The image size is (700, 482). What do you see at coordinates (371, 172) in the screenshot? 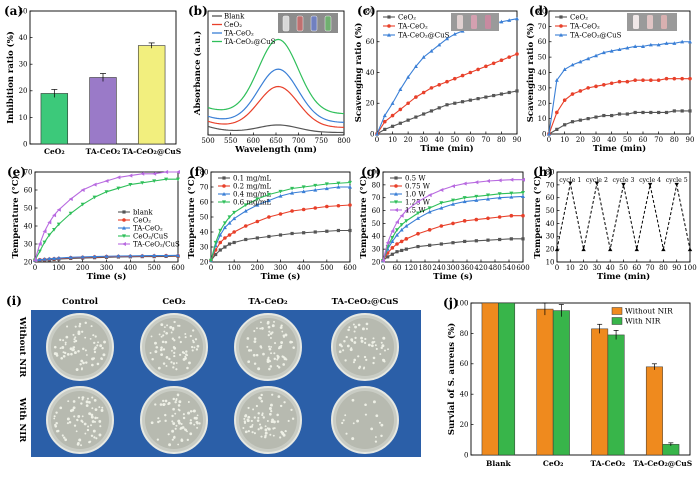
I see `panel-label: (g)` at bounding box center [371, 172].